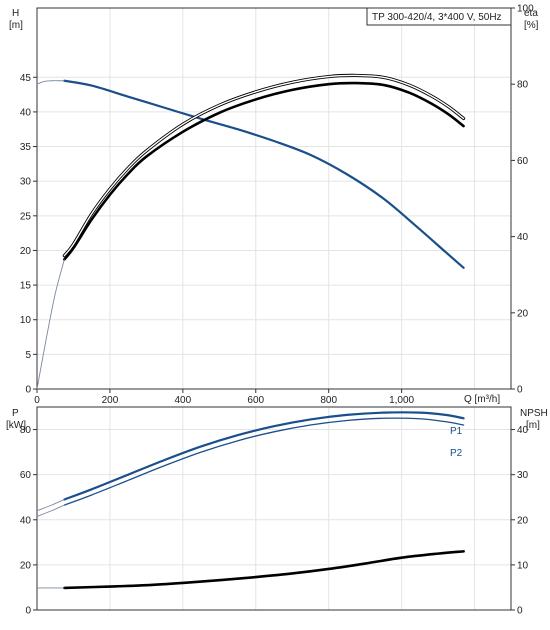 This screenshot has height=630, width=550. Describe the element at coordinates (533, 425) in the screenshot. I see `bottom-right-axis-unit: [m]` at that location.